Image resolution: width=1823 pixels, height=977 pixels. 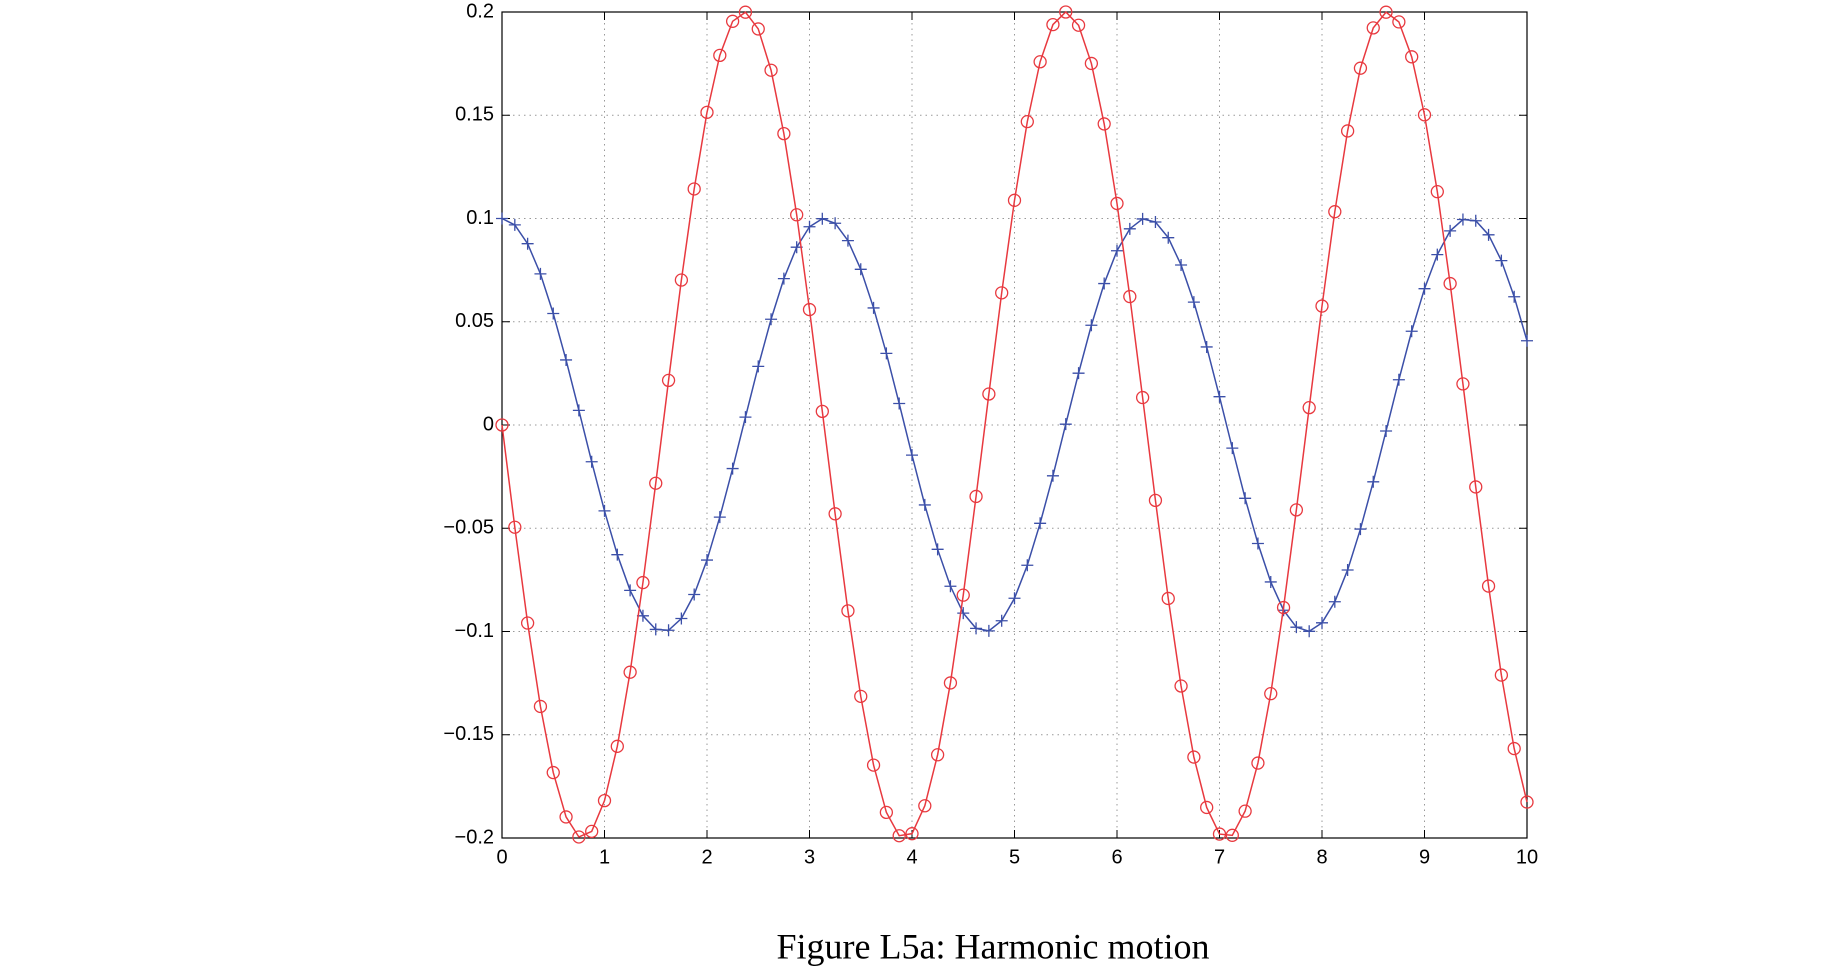 I want to click on x-tick-label: 1, so click(x=604, y=857).